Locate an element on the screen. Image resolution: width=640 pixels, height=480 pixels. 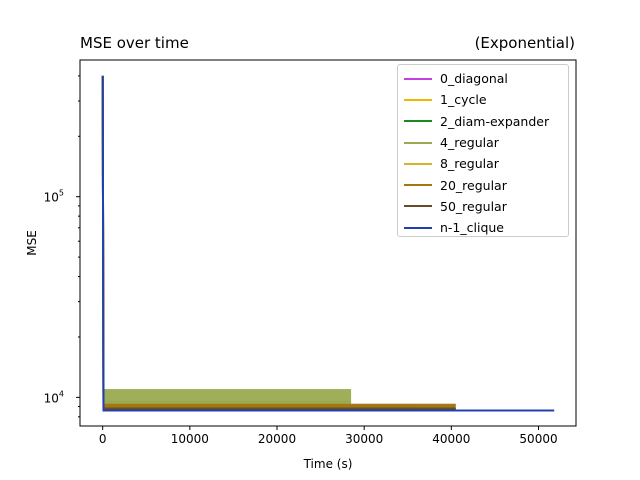
y-tick-label: 10⁴ is located at coordinates (54, 397).